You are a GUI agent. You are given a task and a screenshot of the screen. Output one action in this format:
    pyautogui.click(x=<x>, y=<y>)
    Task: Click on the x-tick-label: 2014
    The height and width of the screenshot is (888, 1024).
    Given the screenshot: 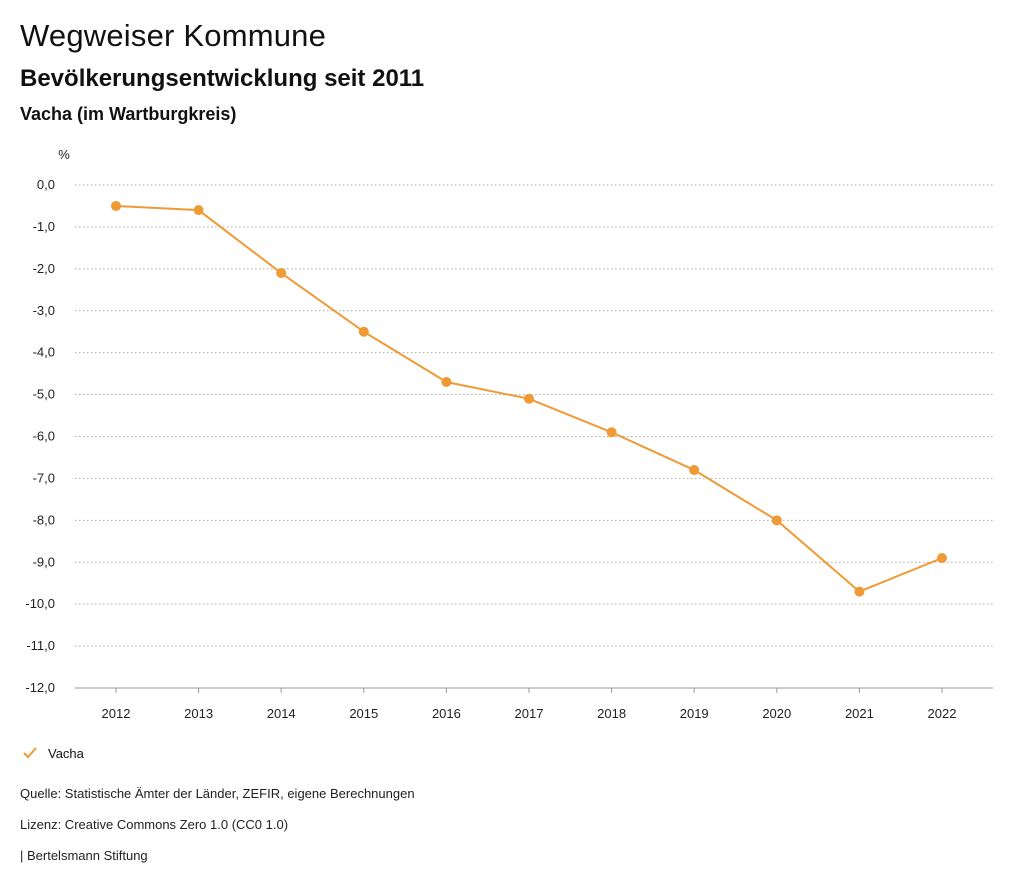 What is the action you would take?
    pyautogui.click(x=281, y=713)
    